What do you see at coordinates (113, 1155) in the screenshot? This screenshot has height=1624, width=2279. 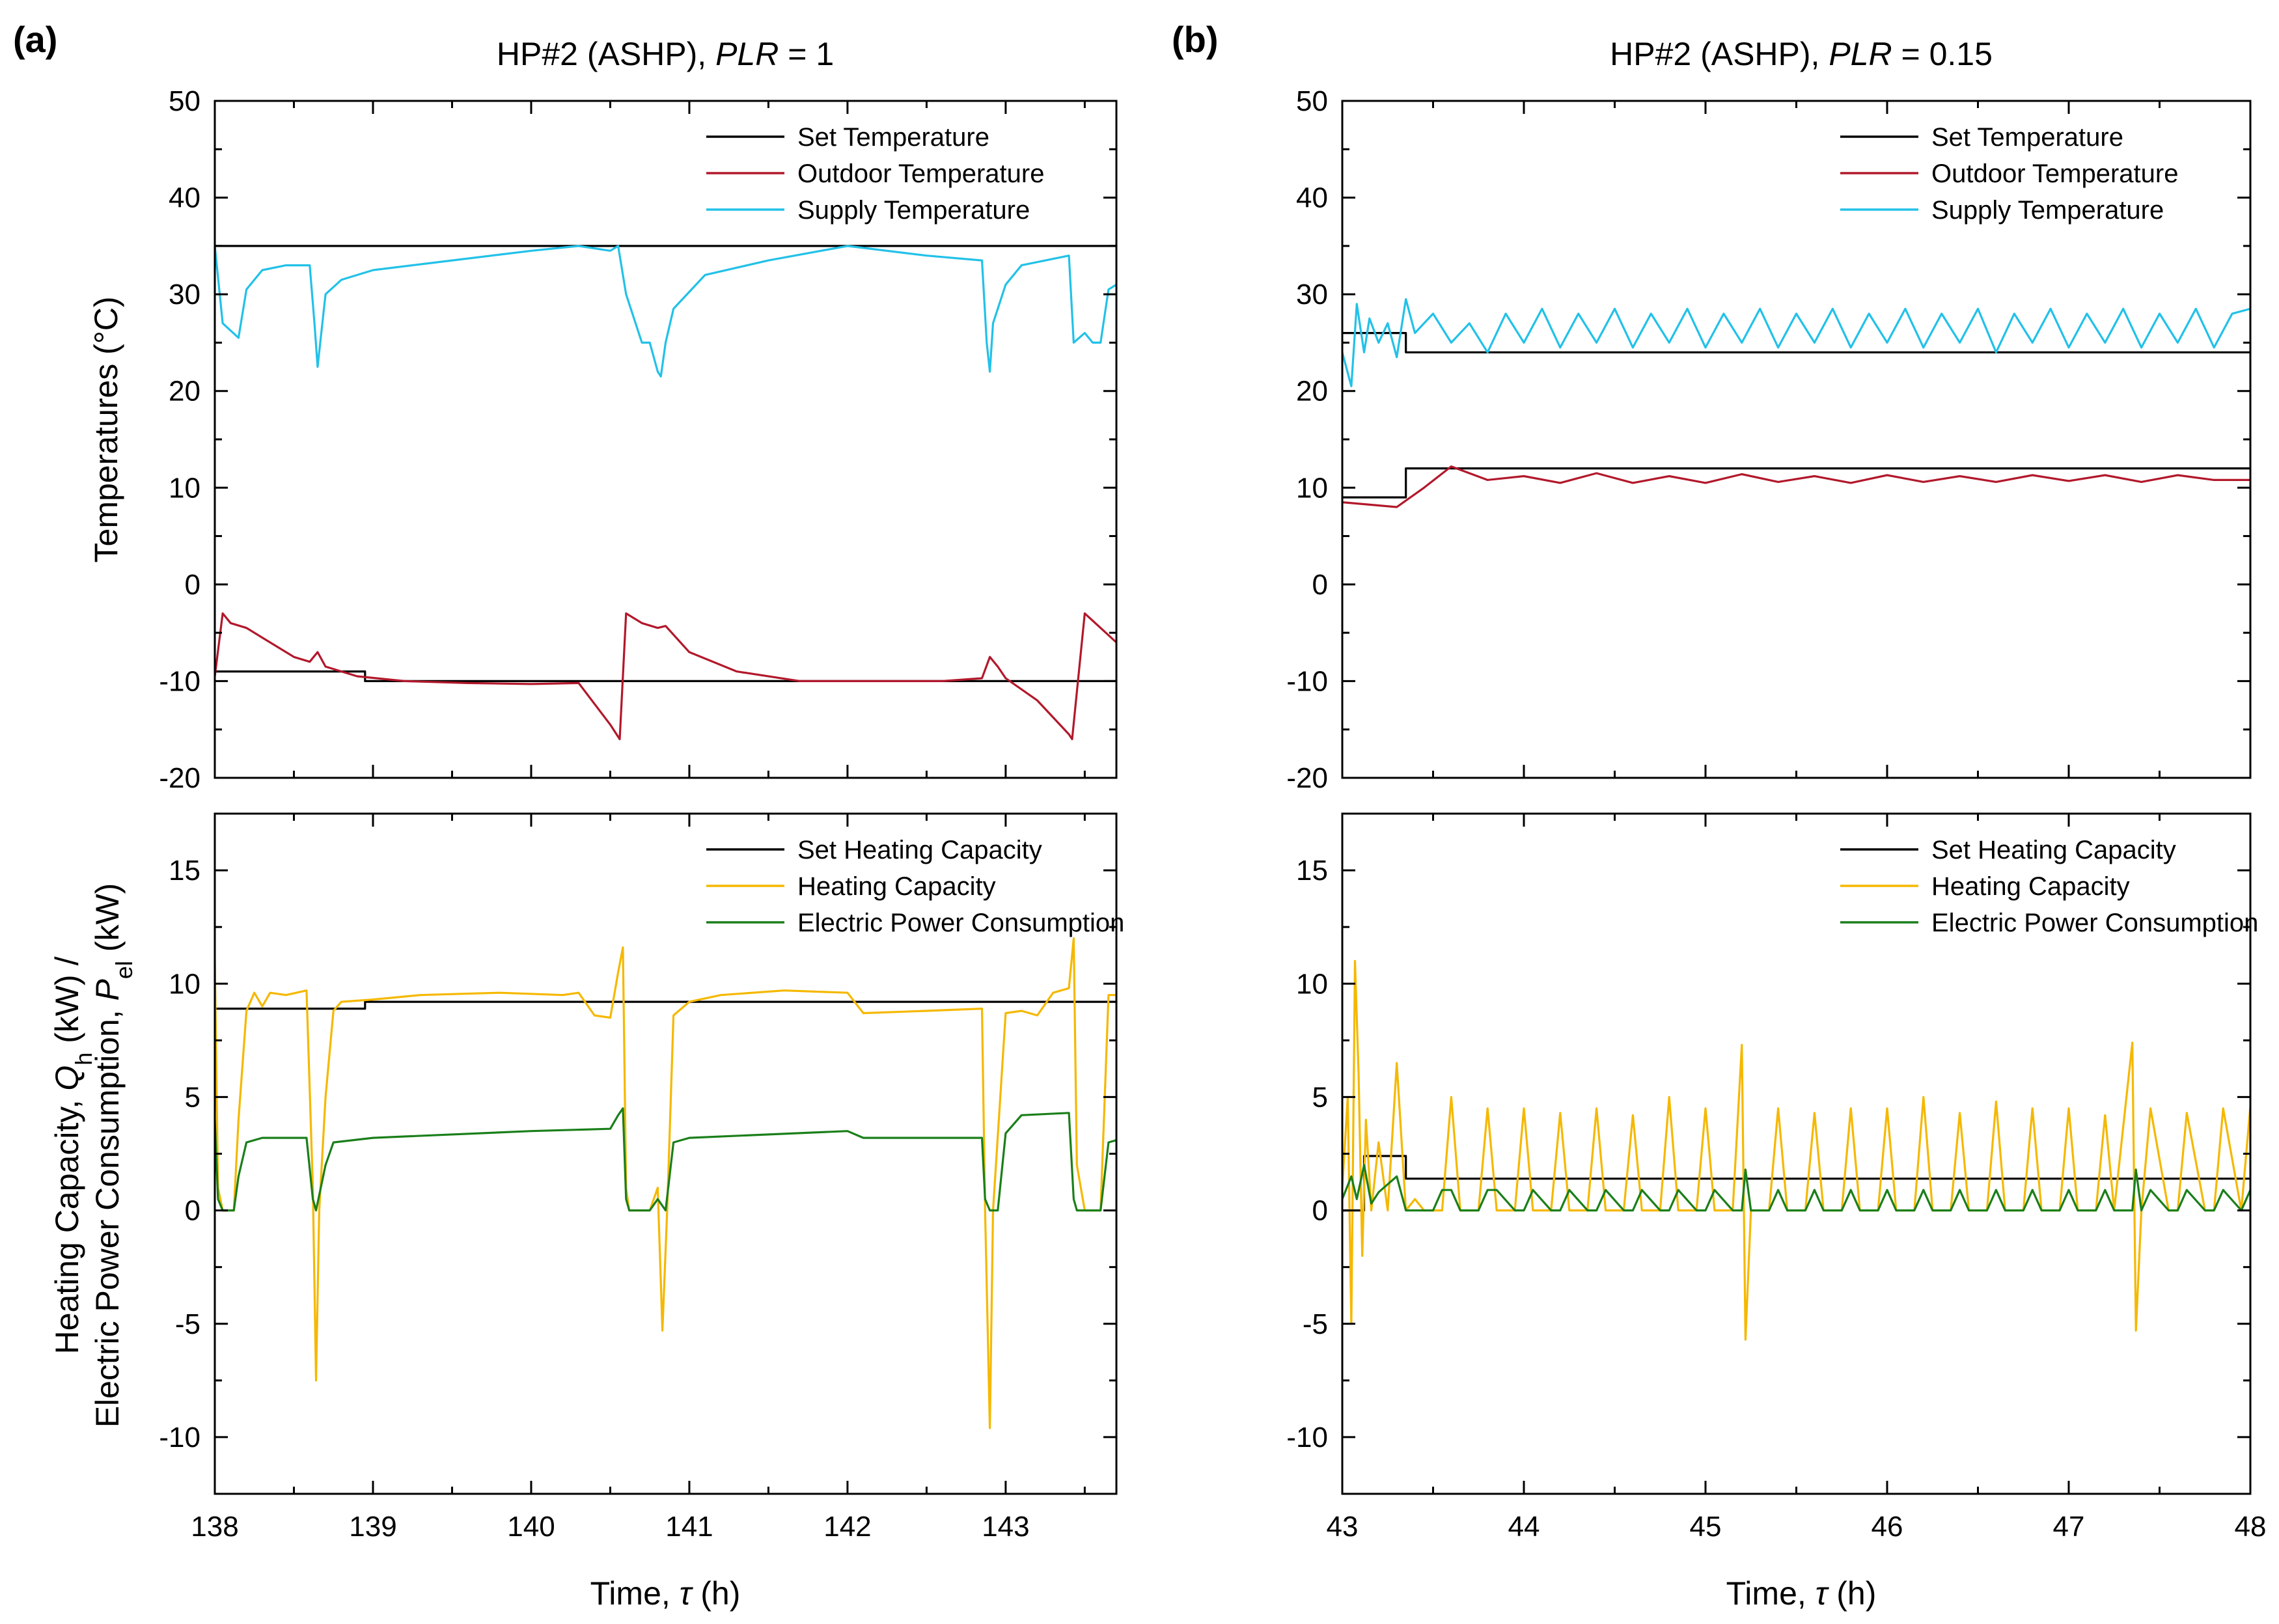 I see `y-axis-title-capacity-line2: Electric Power Consumption, Pel (kW)` at bounding box center [113, 1155].